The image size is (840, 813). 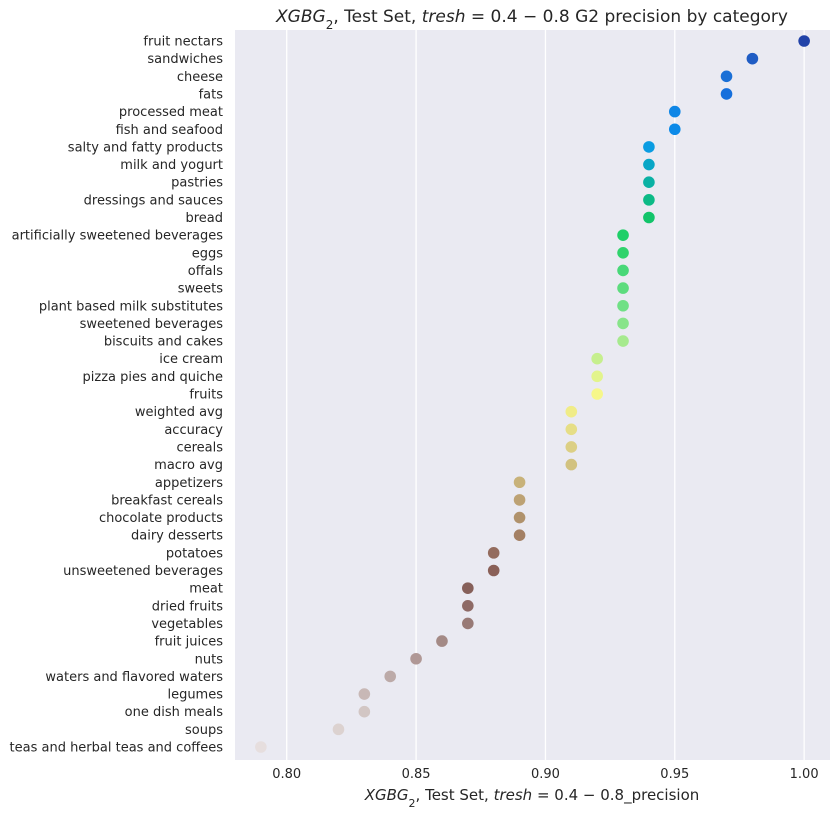 I want to click on xlabel-model: XGBG, so click(x=386, y=795).